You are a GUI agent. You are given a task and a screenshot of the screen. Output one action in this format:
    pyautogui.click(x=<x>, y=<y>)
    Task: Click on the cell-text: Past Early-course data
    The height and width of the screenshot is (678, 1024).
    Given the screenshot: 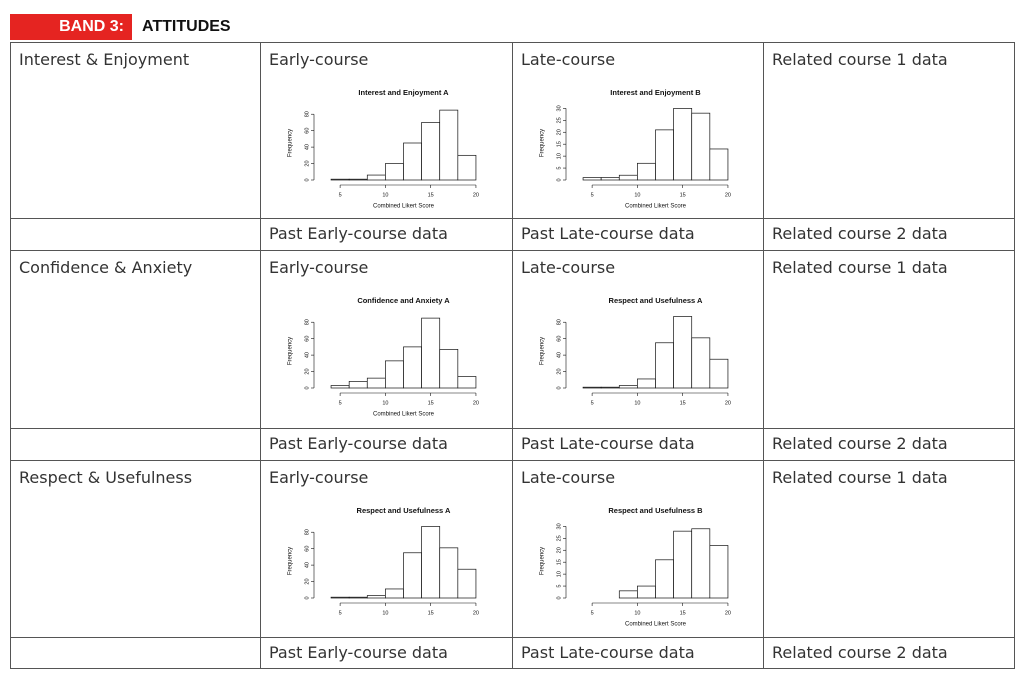 What is the action you would take?
    pyautogui.click(x=386, y=234)
    